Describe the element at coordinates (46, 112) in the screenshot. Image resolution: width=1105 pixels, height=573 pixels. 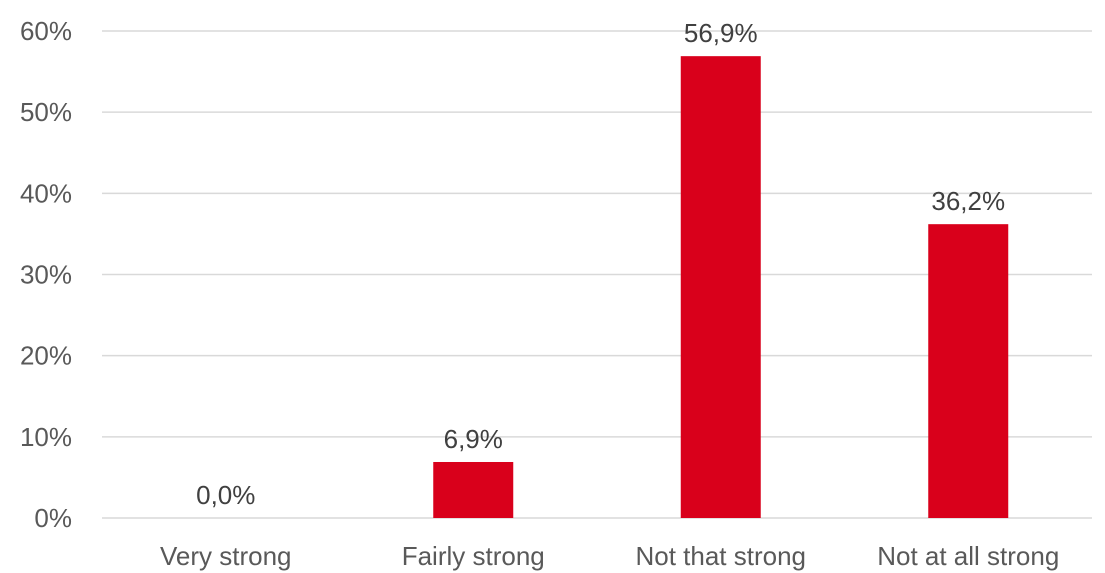
I see `y-tick-label: 50%` at that location.